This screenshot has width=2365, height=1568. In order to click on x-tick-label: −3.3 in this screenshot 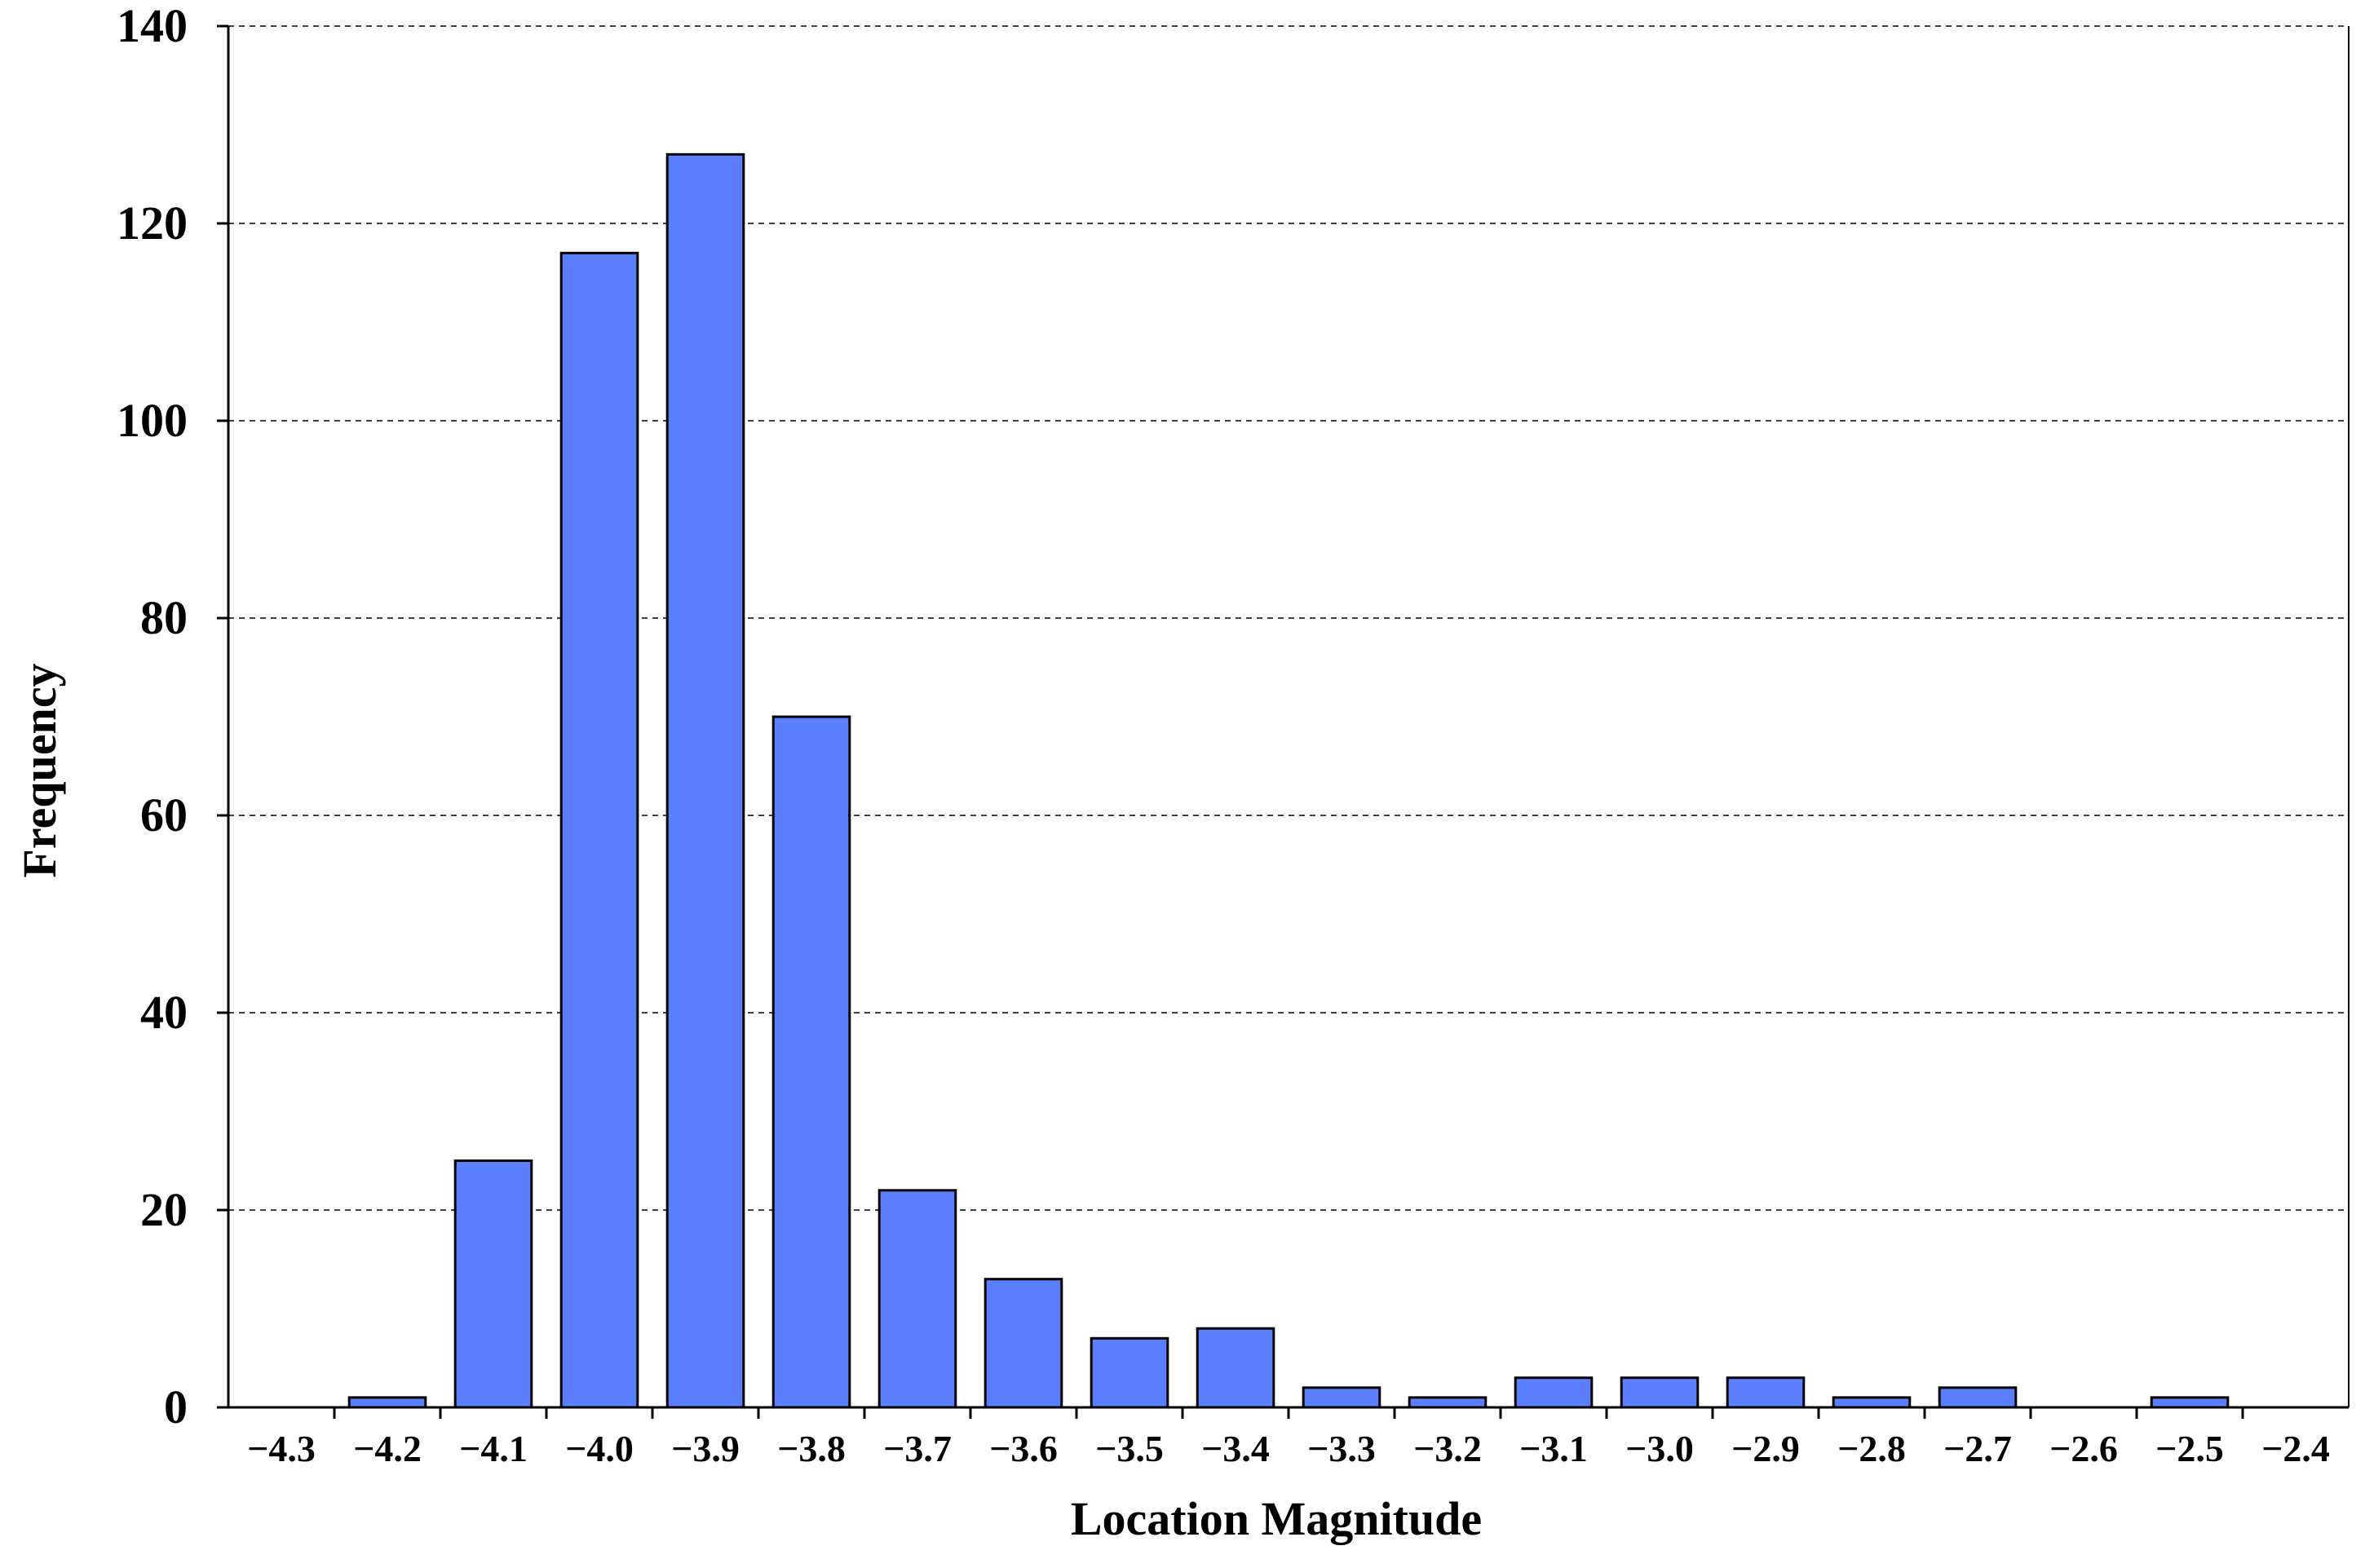, I will do `click(1341, 1448)`.